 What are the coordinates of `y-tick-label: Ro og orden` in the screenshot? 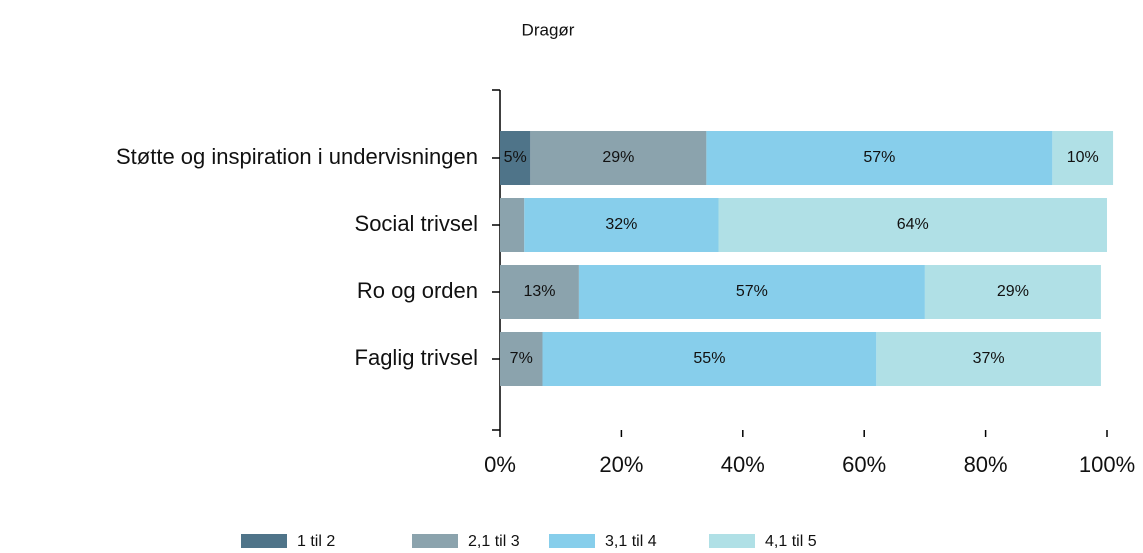 It's located at (417, 290).